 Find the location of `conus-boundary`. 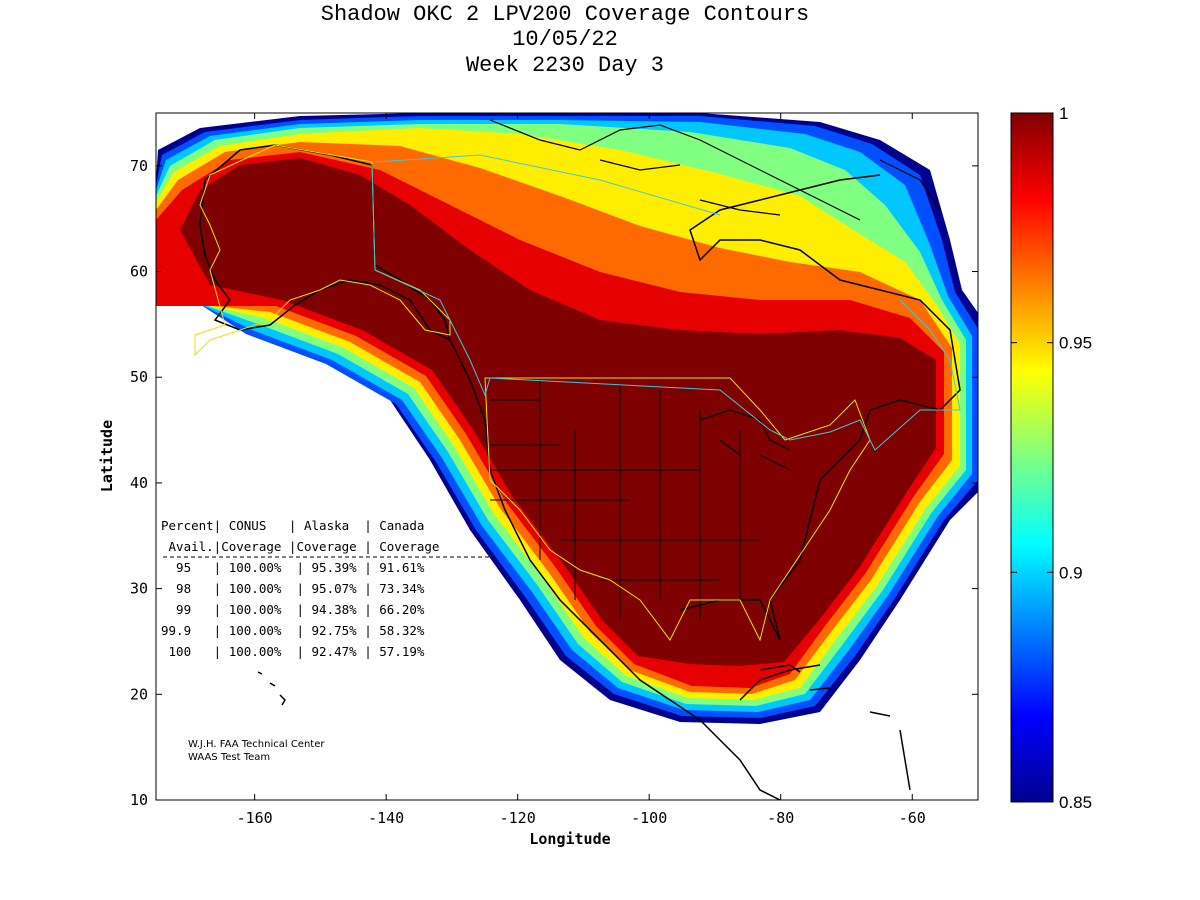

conus-boundary is located at coordinates (677, 509).